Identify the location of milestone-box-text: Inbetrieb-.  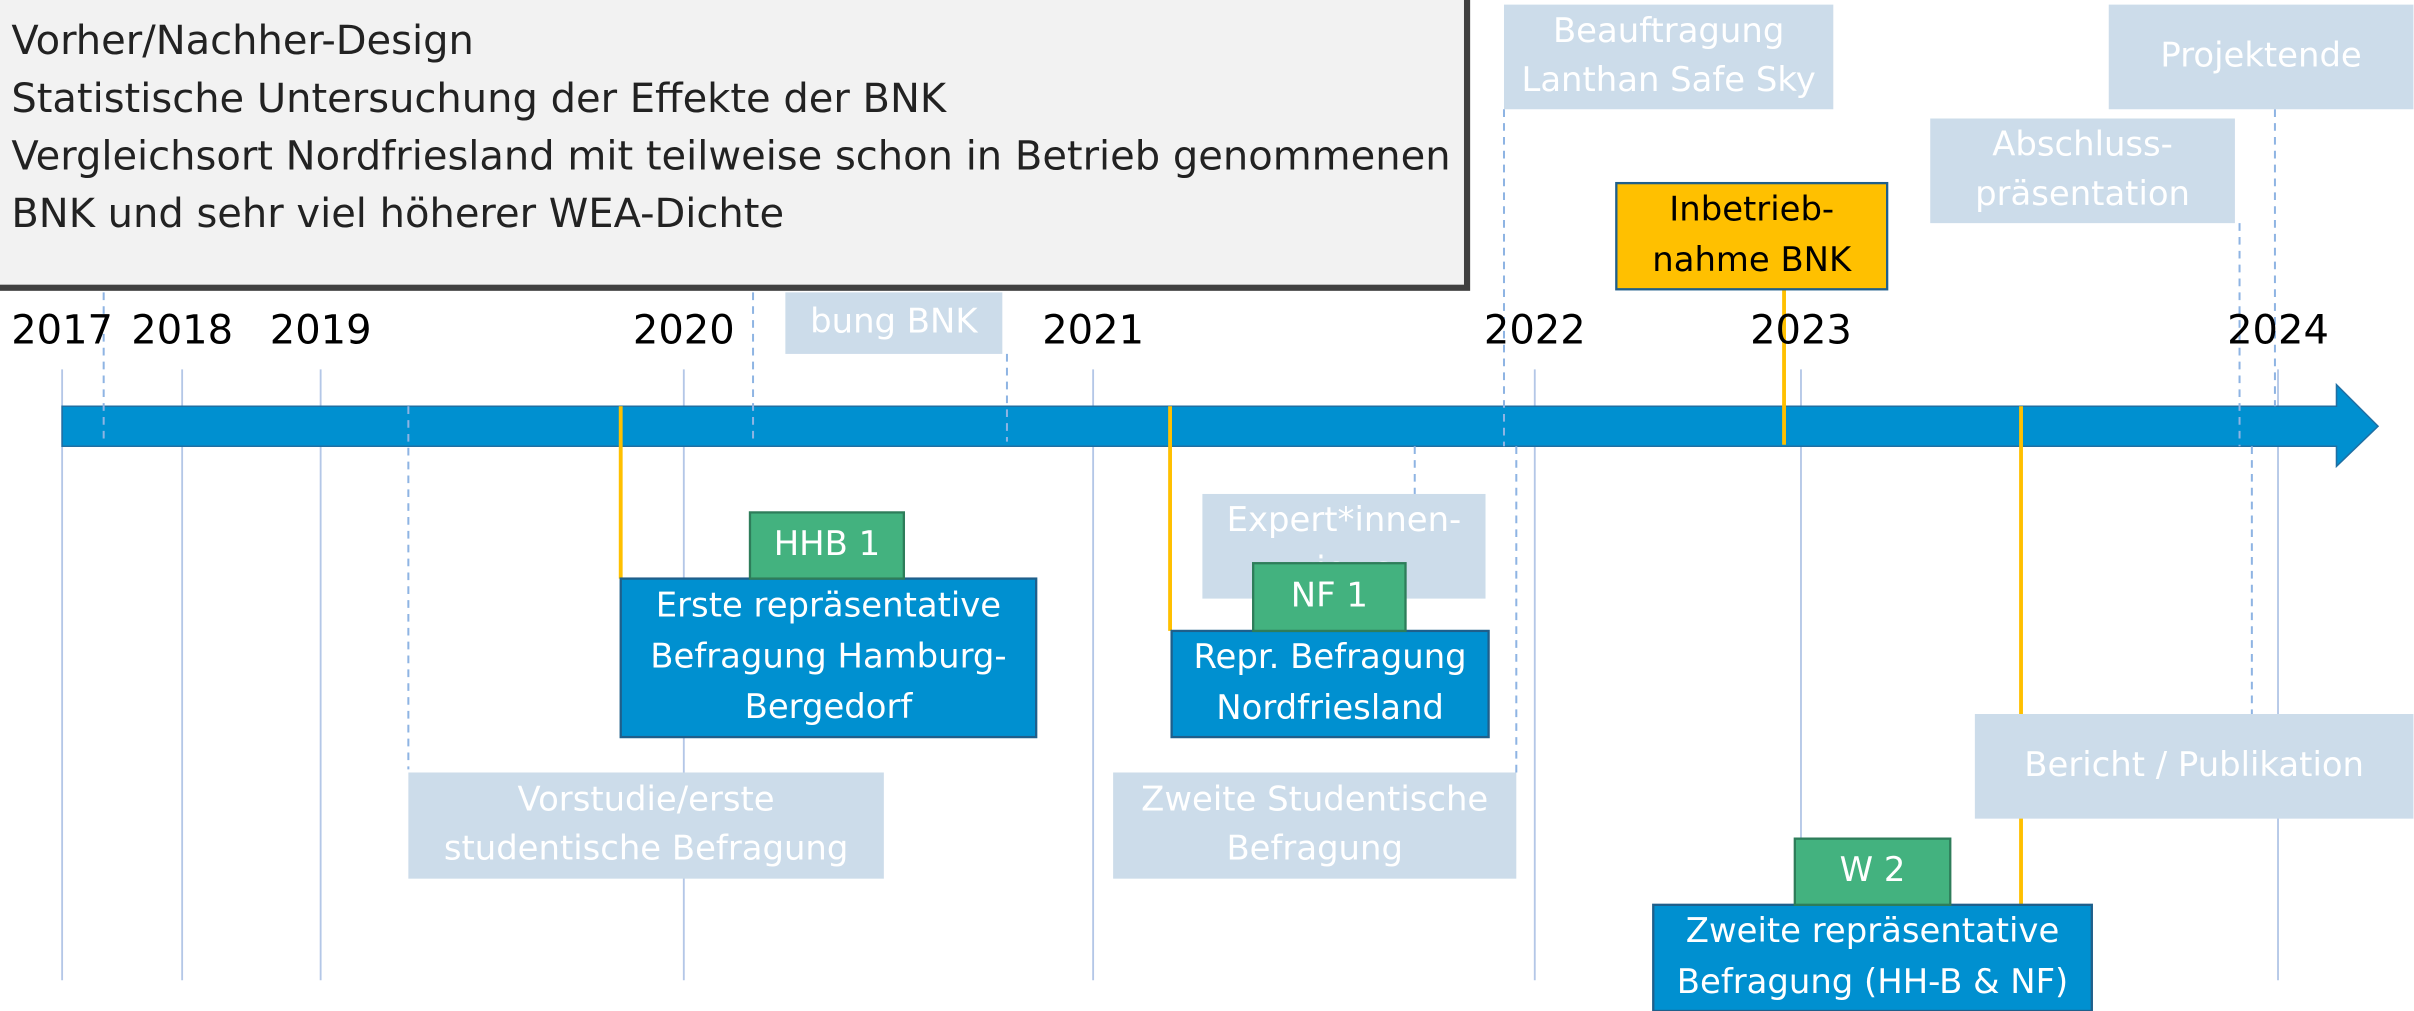
(1751, 208).